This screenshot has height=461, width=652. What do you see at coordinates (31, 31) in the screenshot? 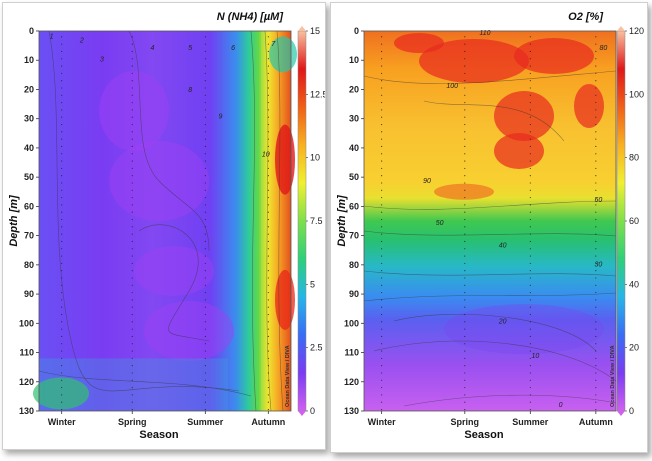
I see `y-tick-label: 0` at bounding box center [31, 31].